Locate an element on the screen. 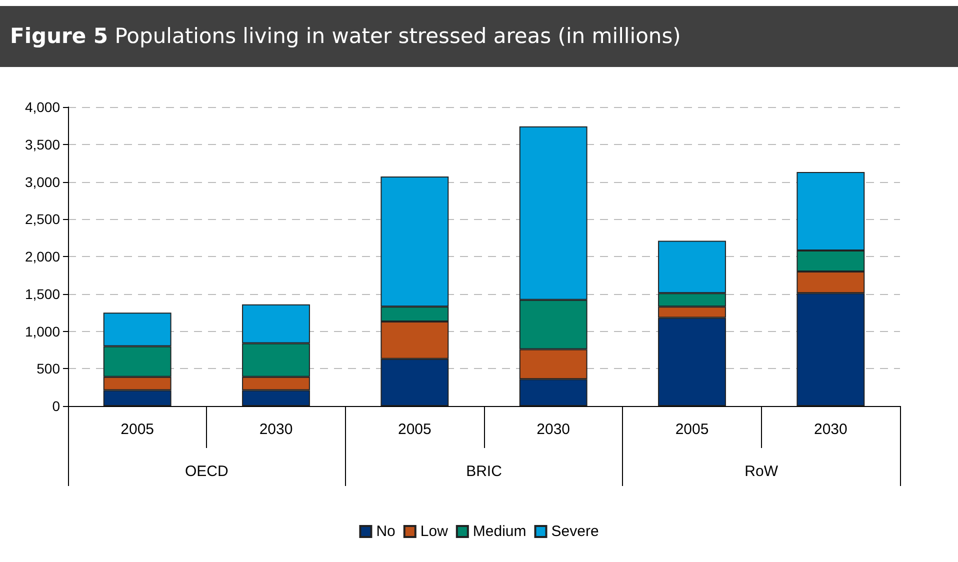  y-tick-label: 3,500 is located at coordinates (42, 144).